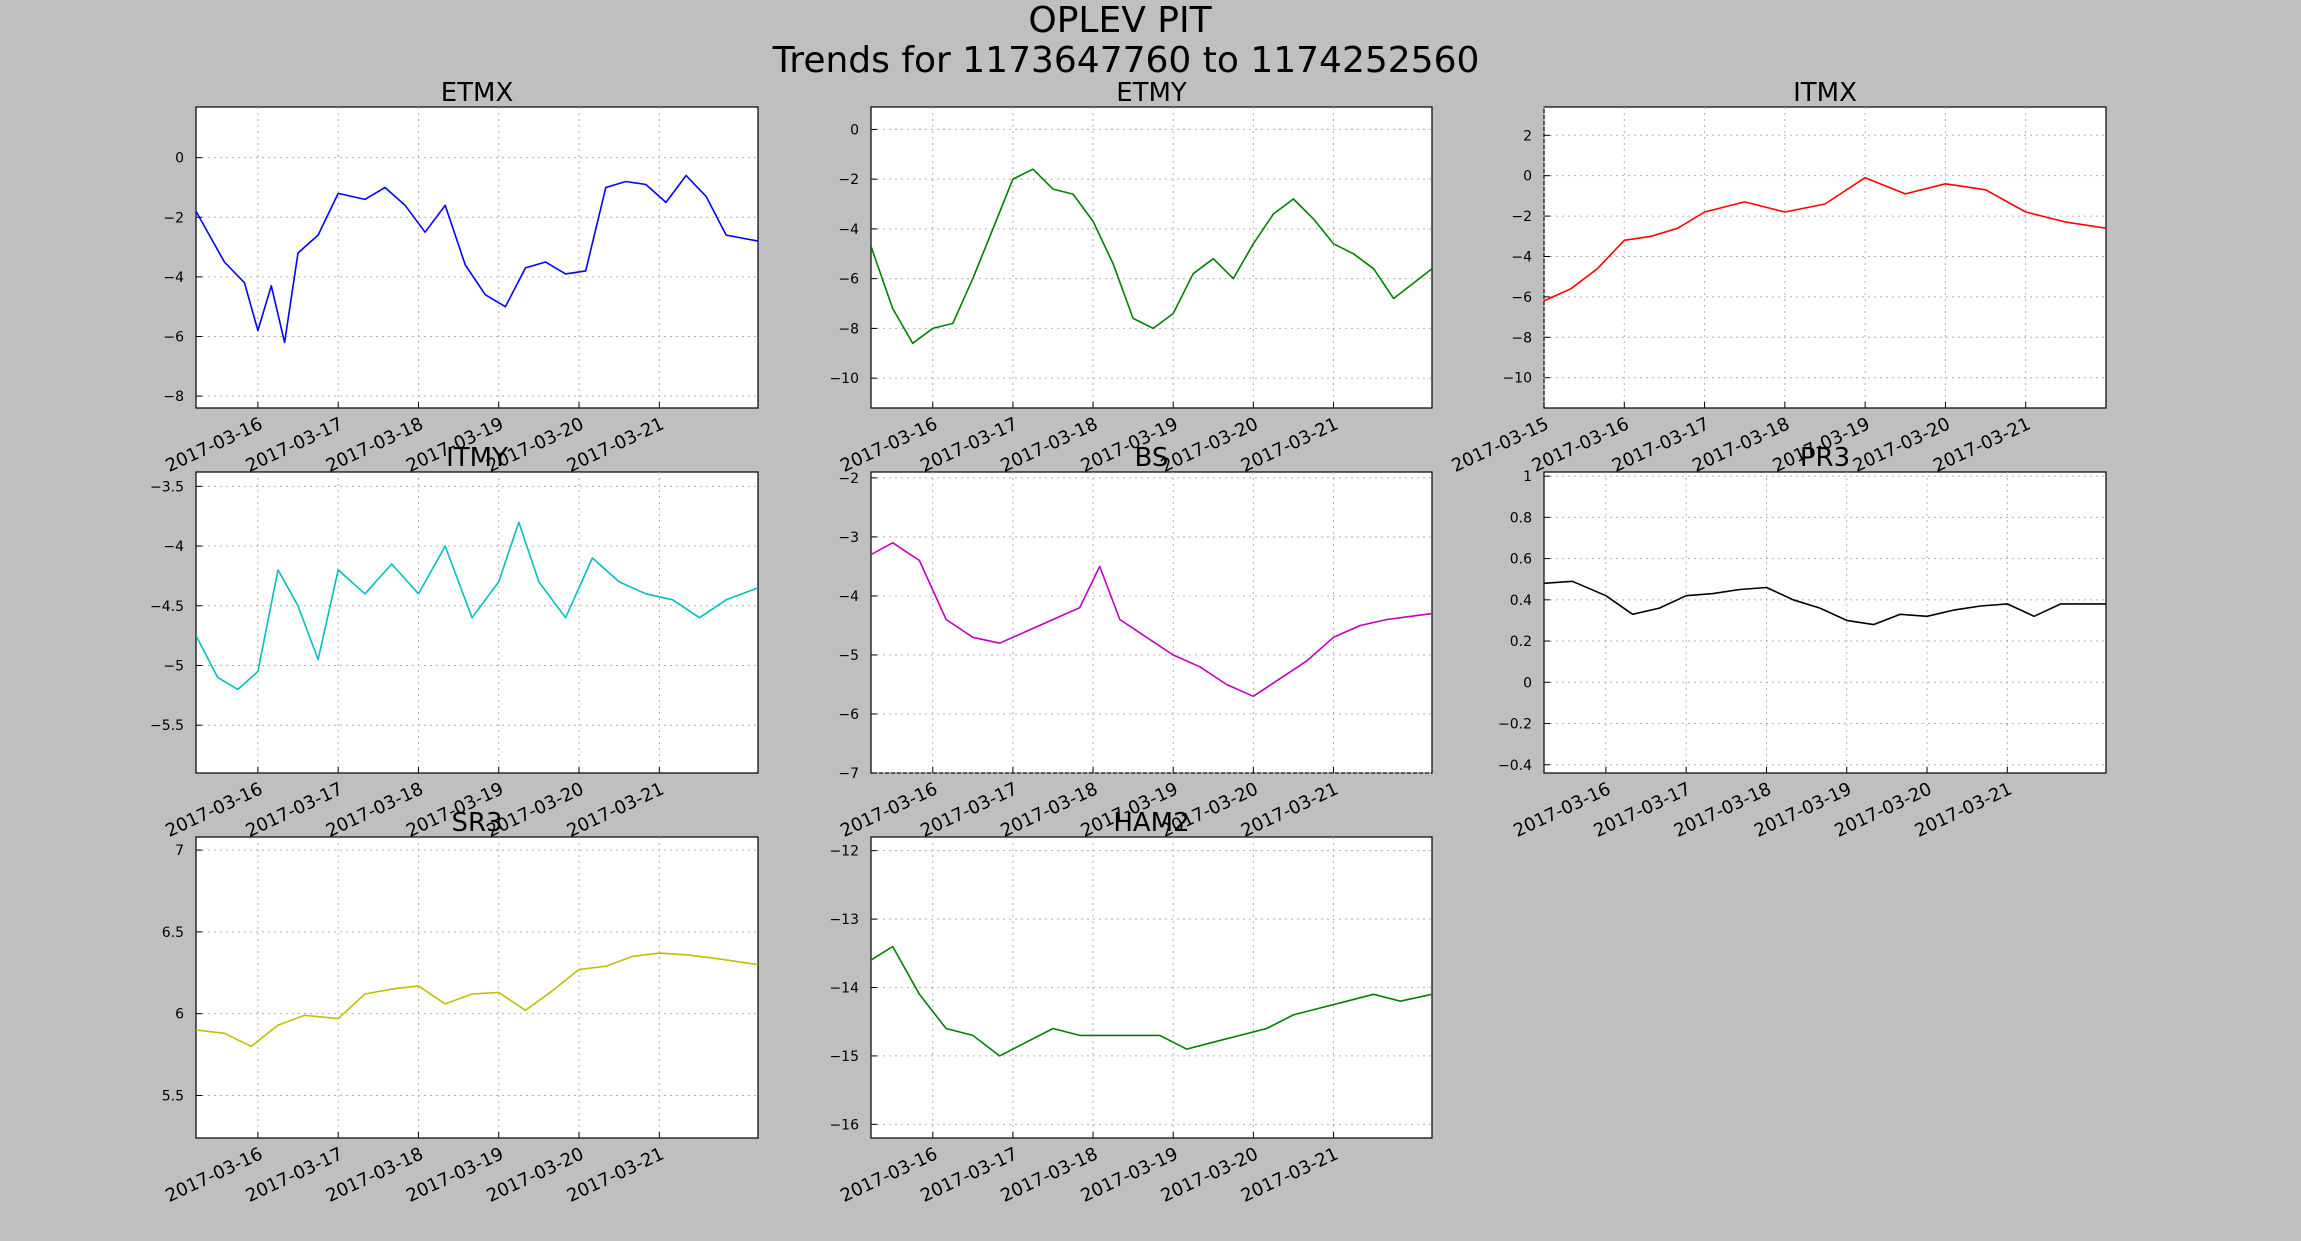 This screenshot has height=1241, width=2301. I want to click on series-line-itmx, so click(1825, 239).